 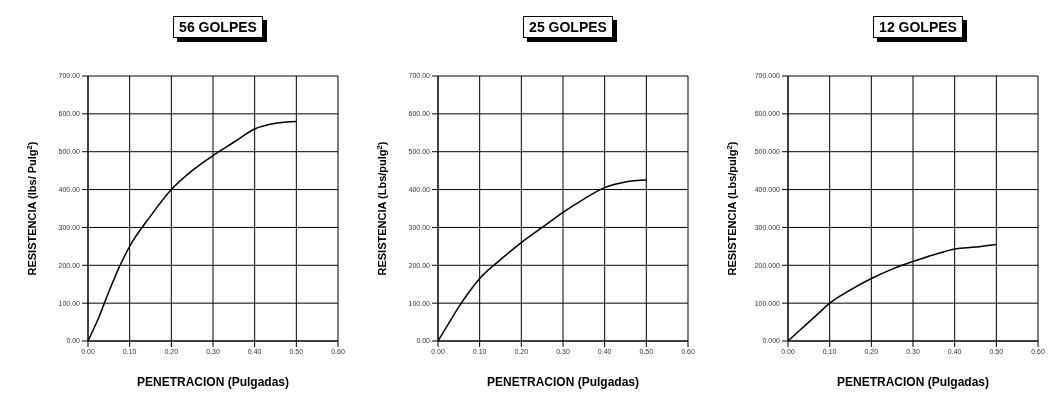 What do you see at coordinates (568, 27) in the screenshot?
I see `chart-title: 25 GOLPES` at bounding box center [568, 27].